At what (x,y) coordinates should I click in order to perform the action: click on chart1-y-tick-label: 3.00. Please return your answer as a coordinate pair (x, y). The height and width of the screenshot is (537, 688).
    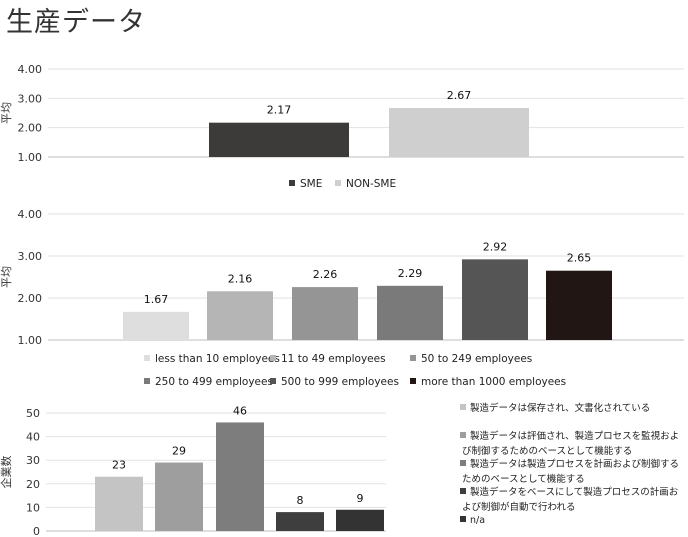
    Looking at the image, I should click on (30, 98).